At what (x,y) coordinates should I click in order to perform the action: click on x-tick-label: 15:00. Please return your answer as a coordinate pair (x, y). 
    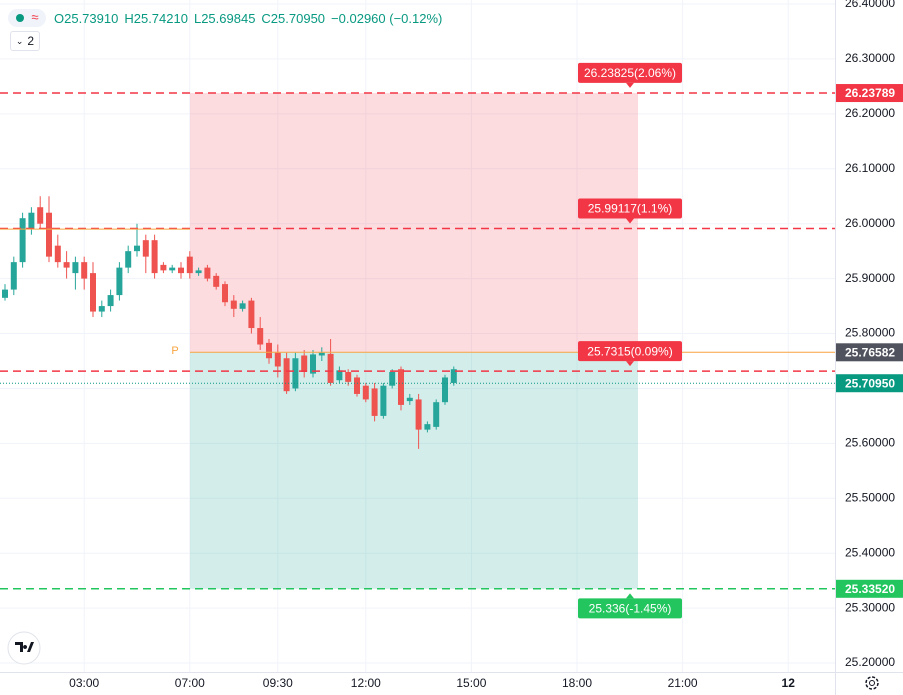
    Looking at the image, I should click on (471, 683).